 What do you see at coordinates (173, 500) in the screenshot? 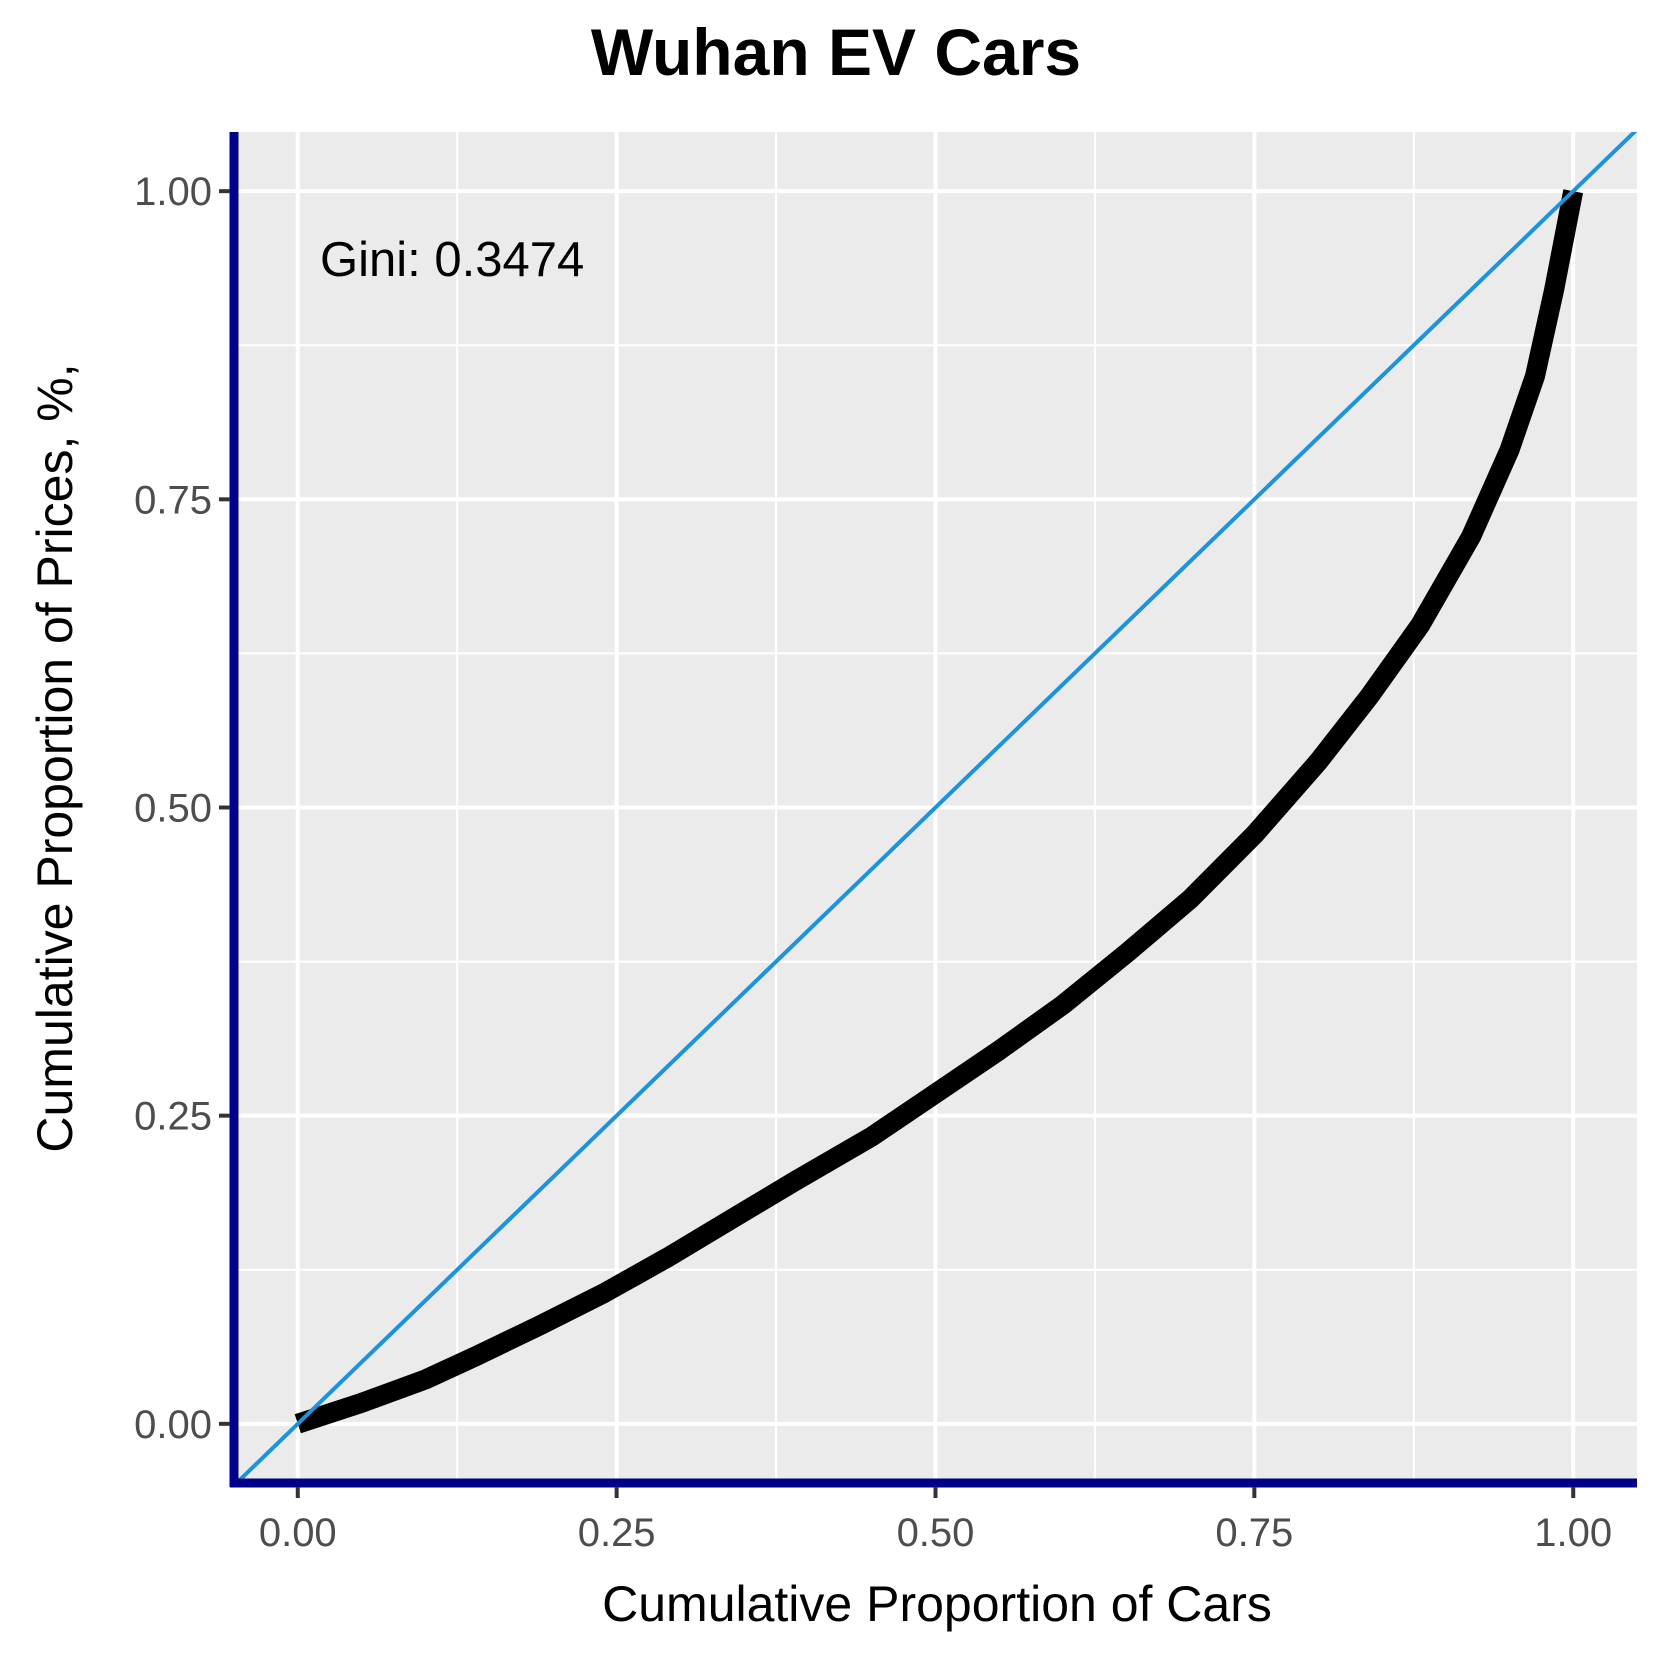
I see `y-tick-label: 0.75` at bounding box center [173, 500].